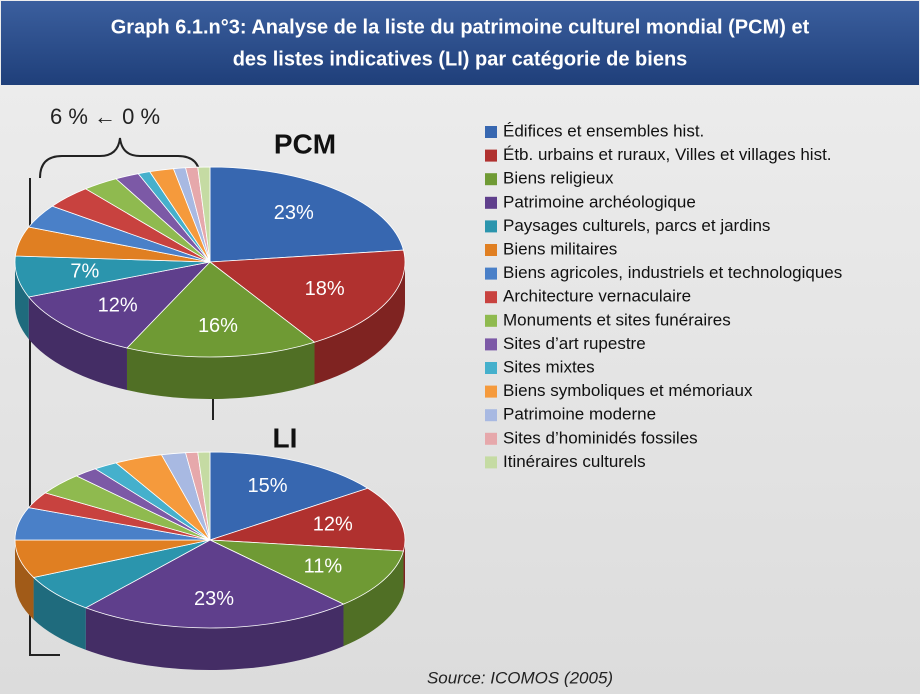 This screenshot has height=694, width=920. Describe the element at coordinates (285, 437) in the screenshot. I see `pie-title: LI` at that location.